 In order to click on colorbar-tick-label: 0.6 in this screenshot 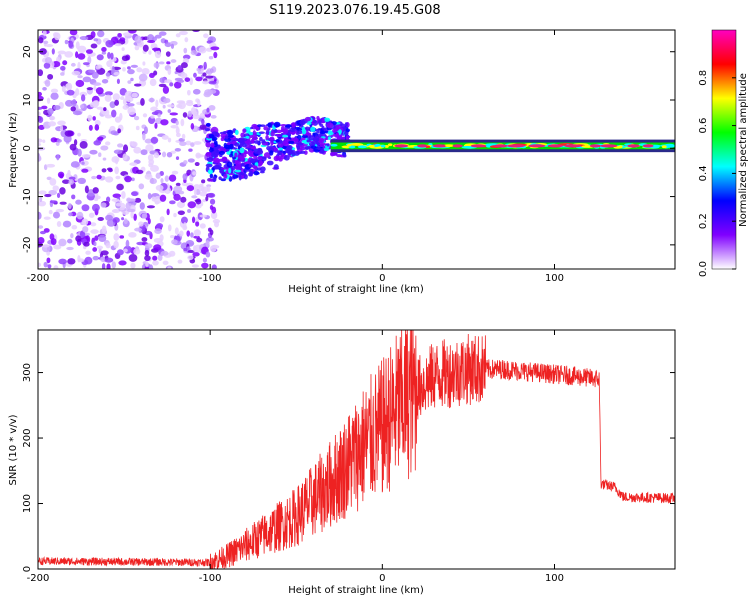, I will do `click(703, 126)`.